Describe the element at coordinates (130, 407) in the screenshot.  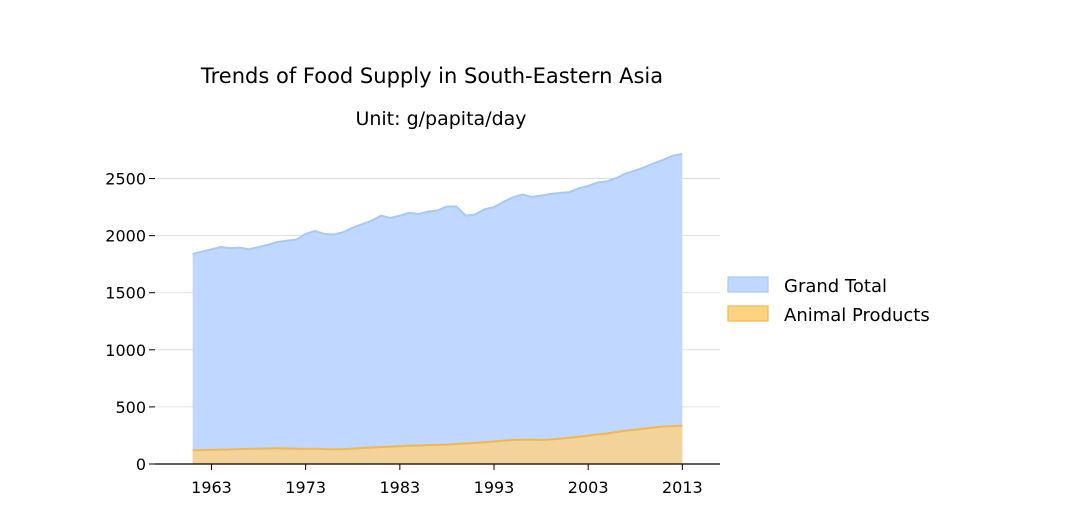
I see `y-tick-label: 500` at that location.